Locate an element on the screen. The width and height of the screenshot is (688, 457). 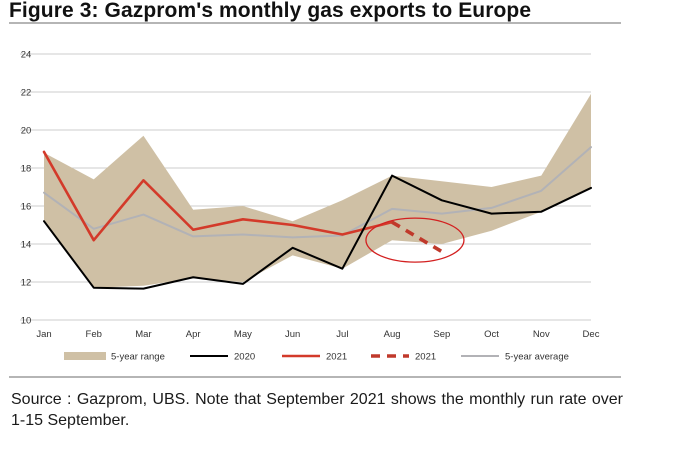
x-tick-label: Jun is located at coordinates (292, 334).